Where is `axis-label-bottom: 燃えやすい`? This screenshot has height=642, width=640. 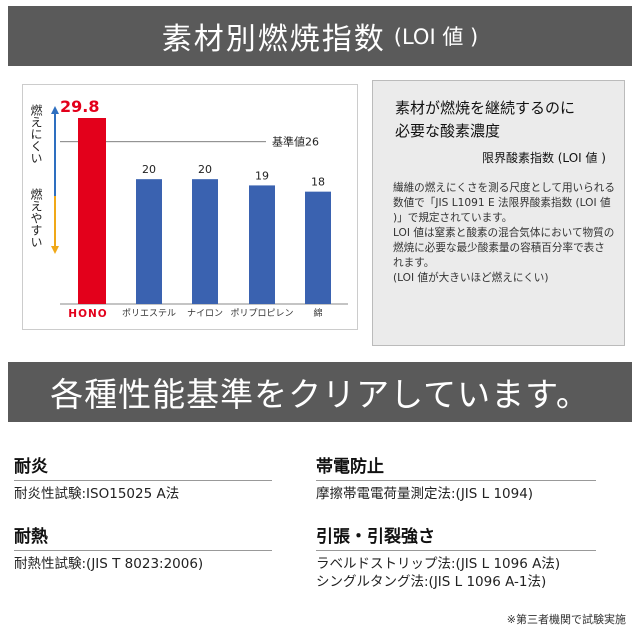 axis-label-bottom: 燃えやすい is located at coordinates (36, 217).